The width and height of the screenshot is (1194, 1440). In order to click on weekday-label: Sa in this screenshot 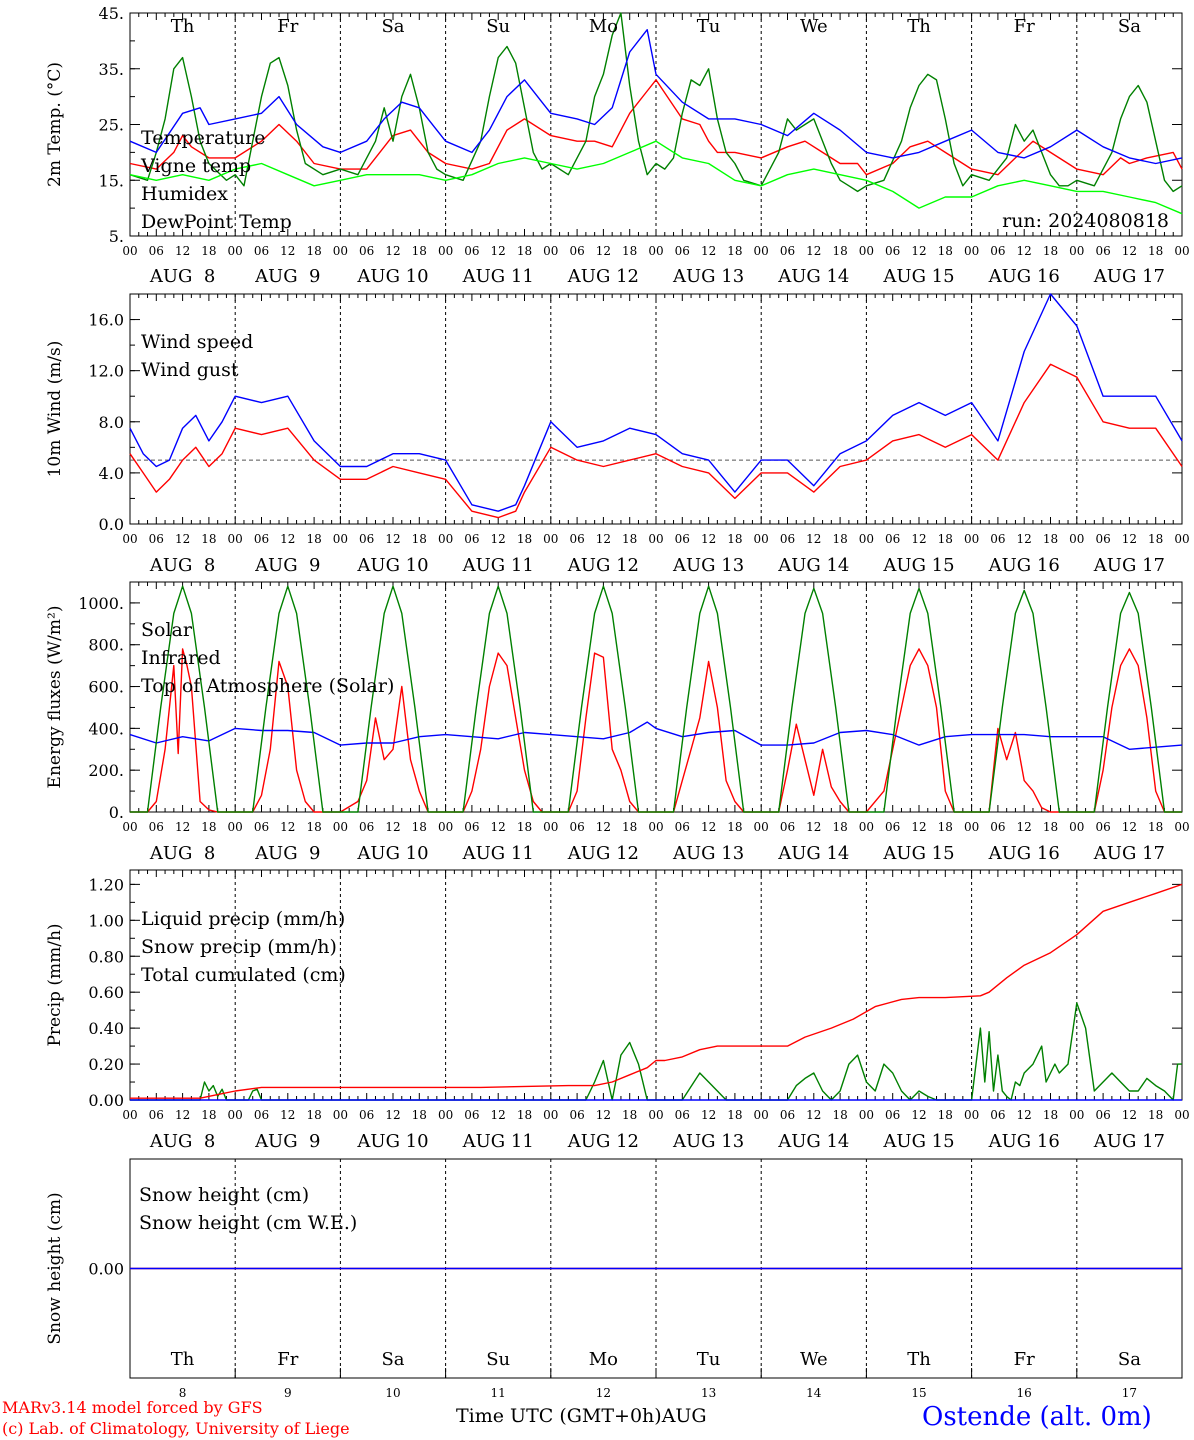, I will do `click(392, 1359)`.